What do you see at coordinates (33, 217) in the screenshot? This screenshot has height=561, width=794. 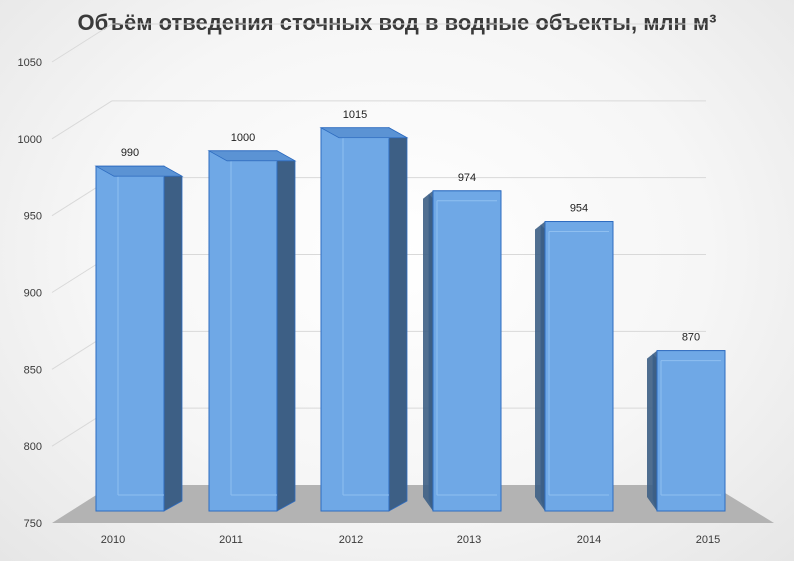 I see `y-tick-label: 950` at bounding box center [33, 217].